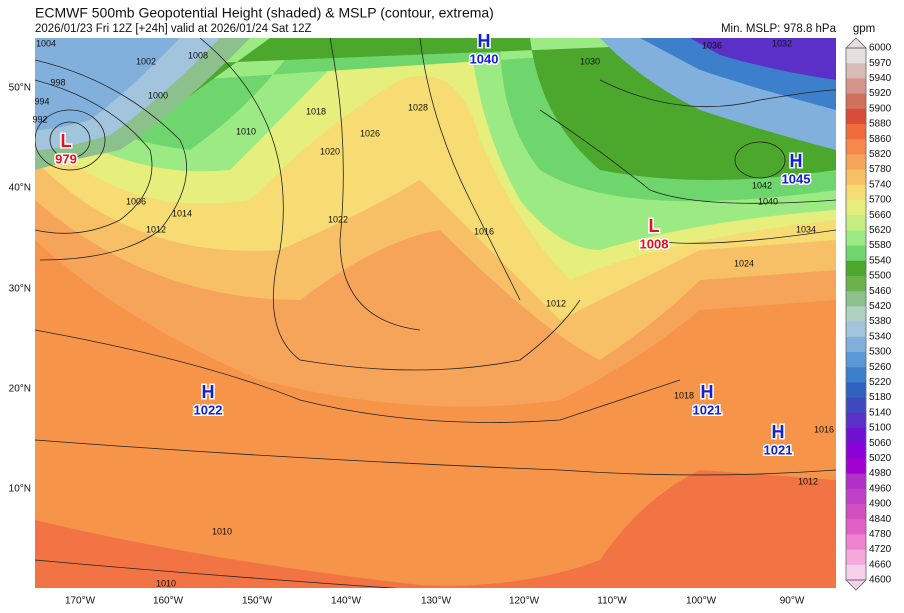 This screenshot has height=613, width=904. Describe the element at coordinates (338, 219) in the screenshot. I see `contour-label: 1022` at that location.